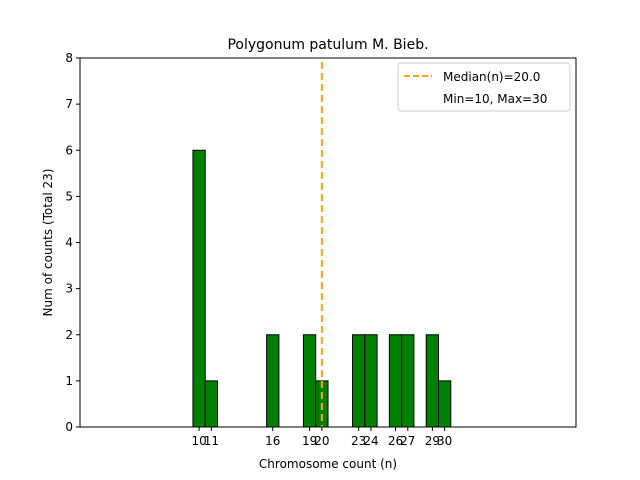 The width and height of the screenshot is (640, 480). I want to click on y-tick-label: 6, so click(69, 150).